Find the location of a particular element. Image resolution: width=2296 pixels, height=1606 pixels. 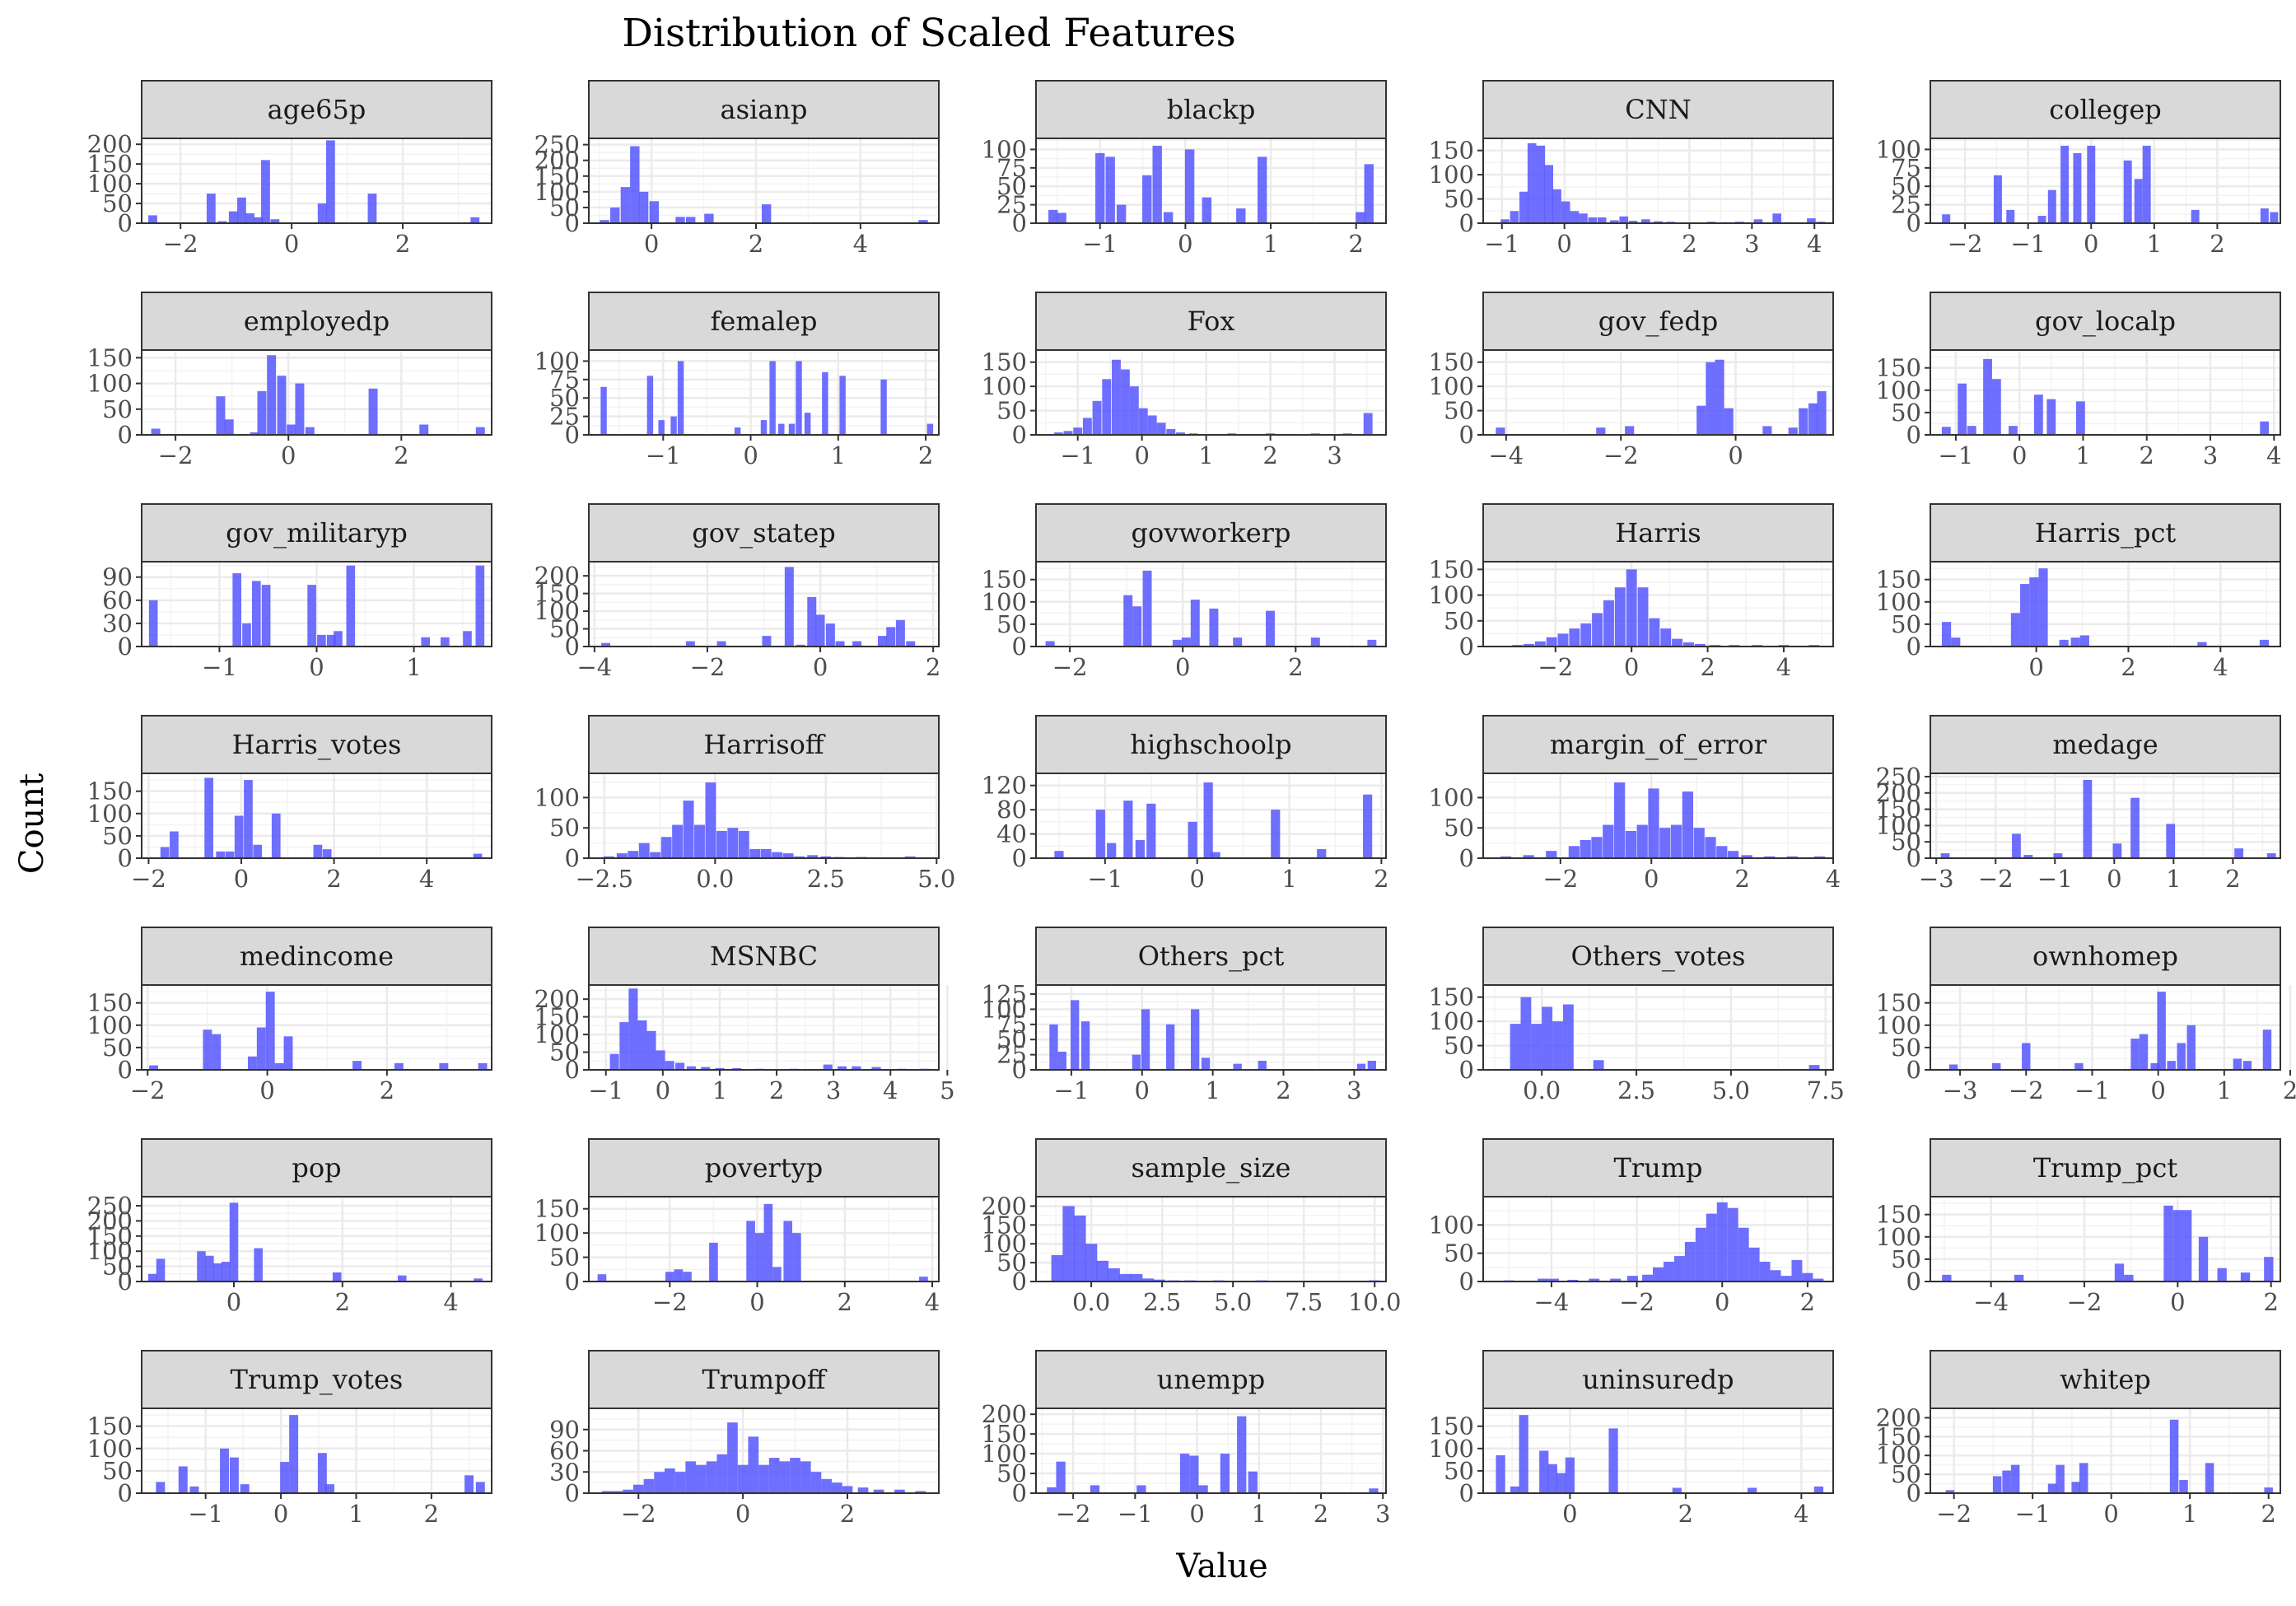

y-tick-label: 200 is located at coordinates (110, 1221).